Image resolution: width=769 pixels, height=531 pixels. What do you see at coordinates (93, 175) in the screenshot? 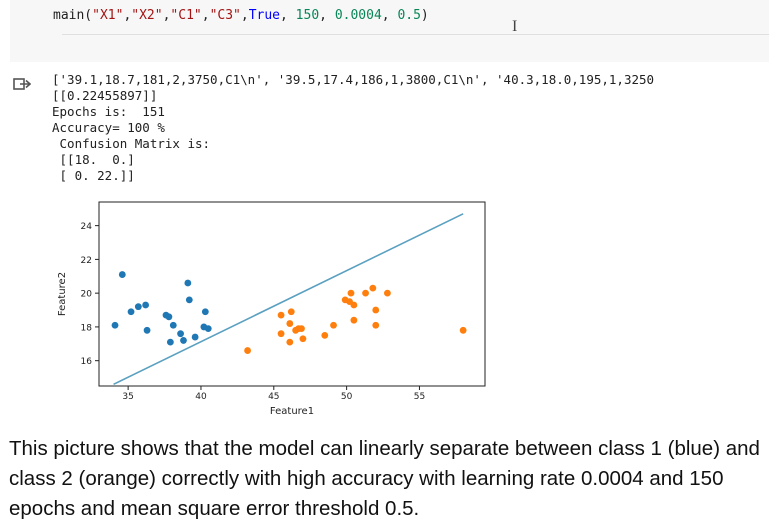
I see `output-line: [ 0. 22.]]` at bounding box center [93, 175].